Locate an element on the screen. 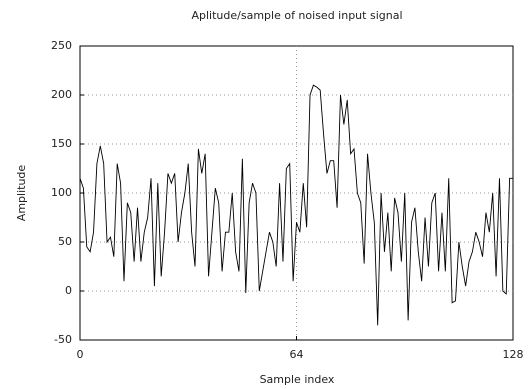  y-tick-label: 0 is located at coordinates (68, 290).